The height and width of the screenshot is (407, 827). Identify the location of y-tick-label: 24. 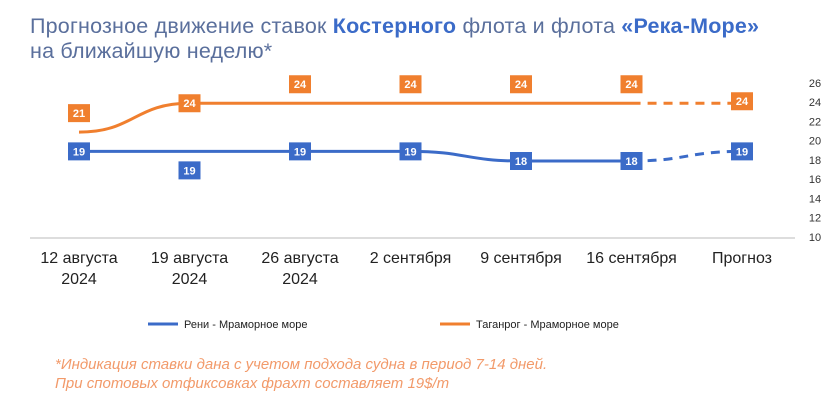
(815, 103).